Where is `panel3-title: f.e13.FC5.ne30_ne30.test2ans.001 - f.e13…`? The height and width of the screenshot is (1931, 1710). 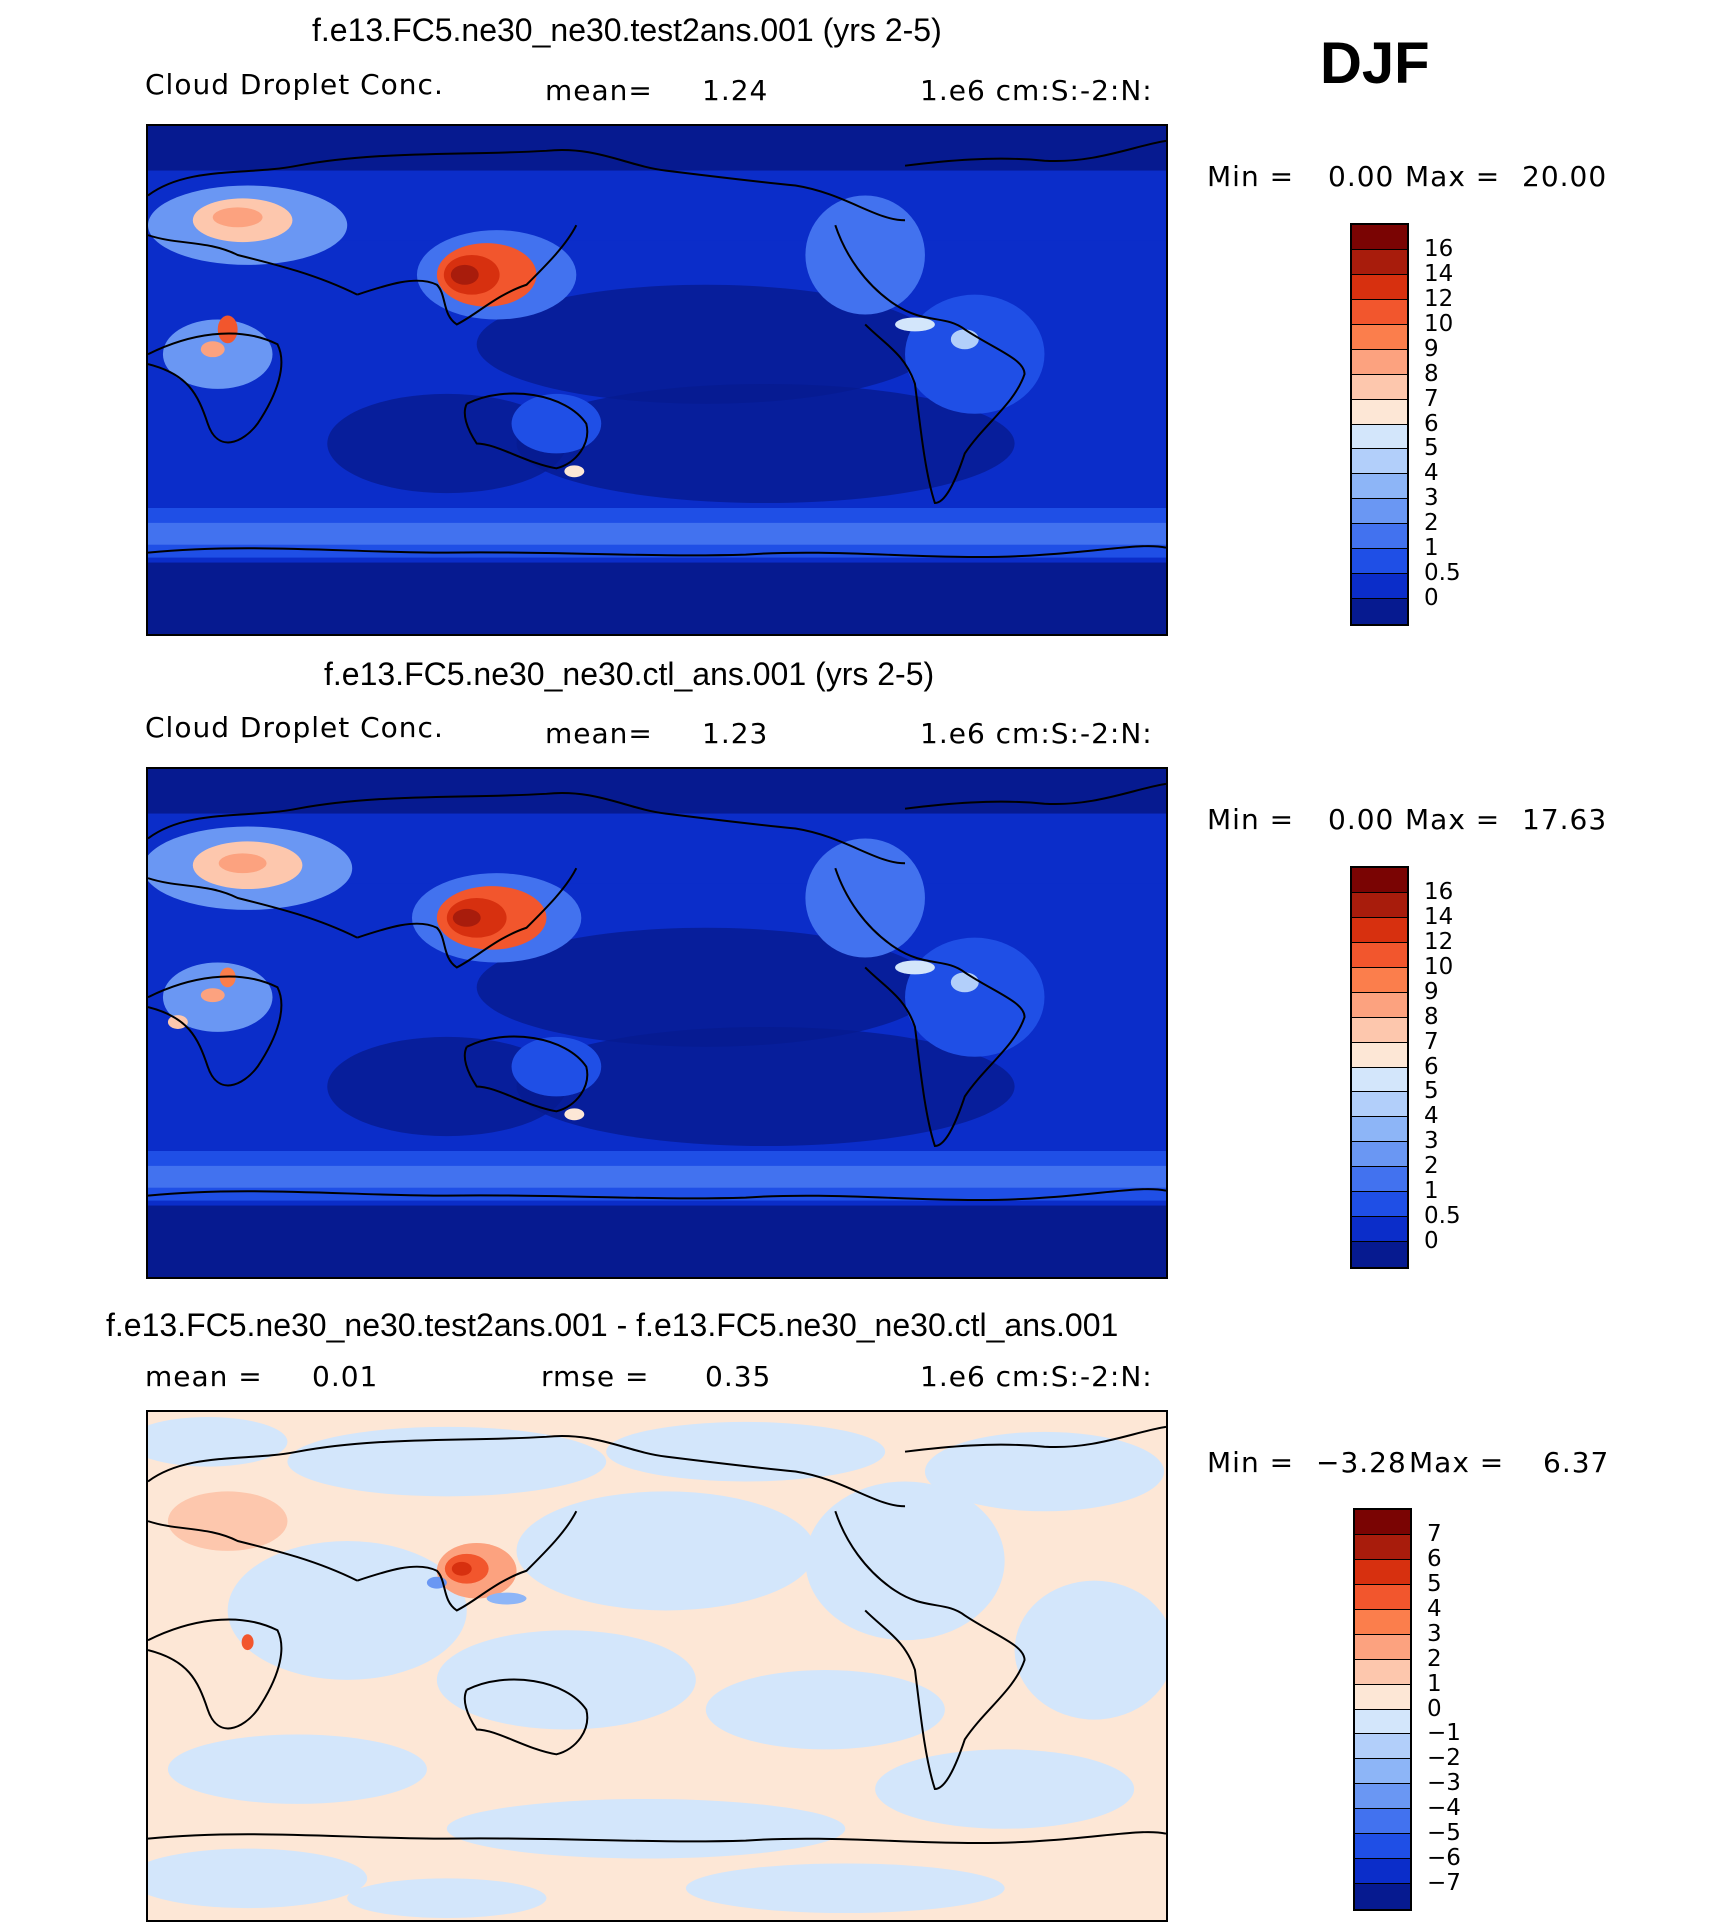 panel3-title: f.e13.FC5.ne30_ne30.test2ans.001 - f.e13… is located at coordinates (612, 1325).